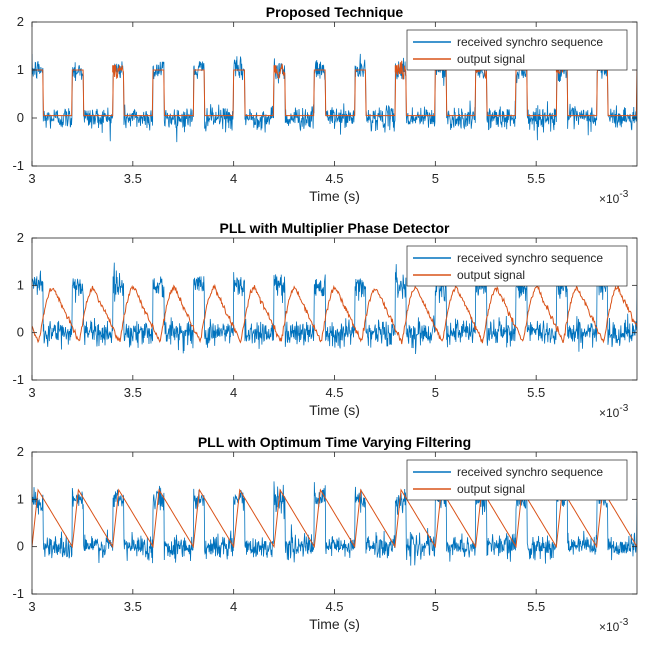  What do you see at coordinates (334, 442) in the screenshot?
I see `chart-title: PLL with Optimum Time Varying Filtering` at bounding box center [334, 442].